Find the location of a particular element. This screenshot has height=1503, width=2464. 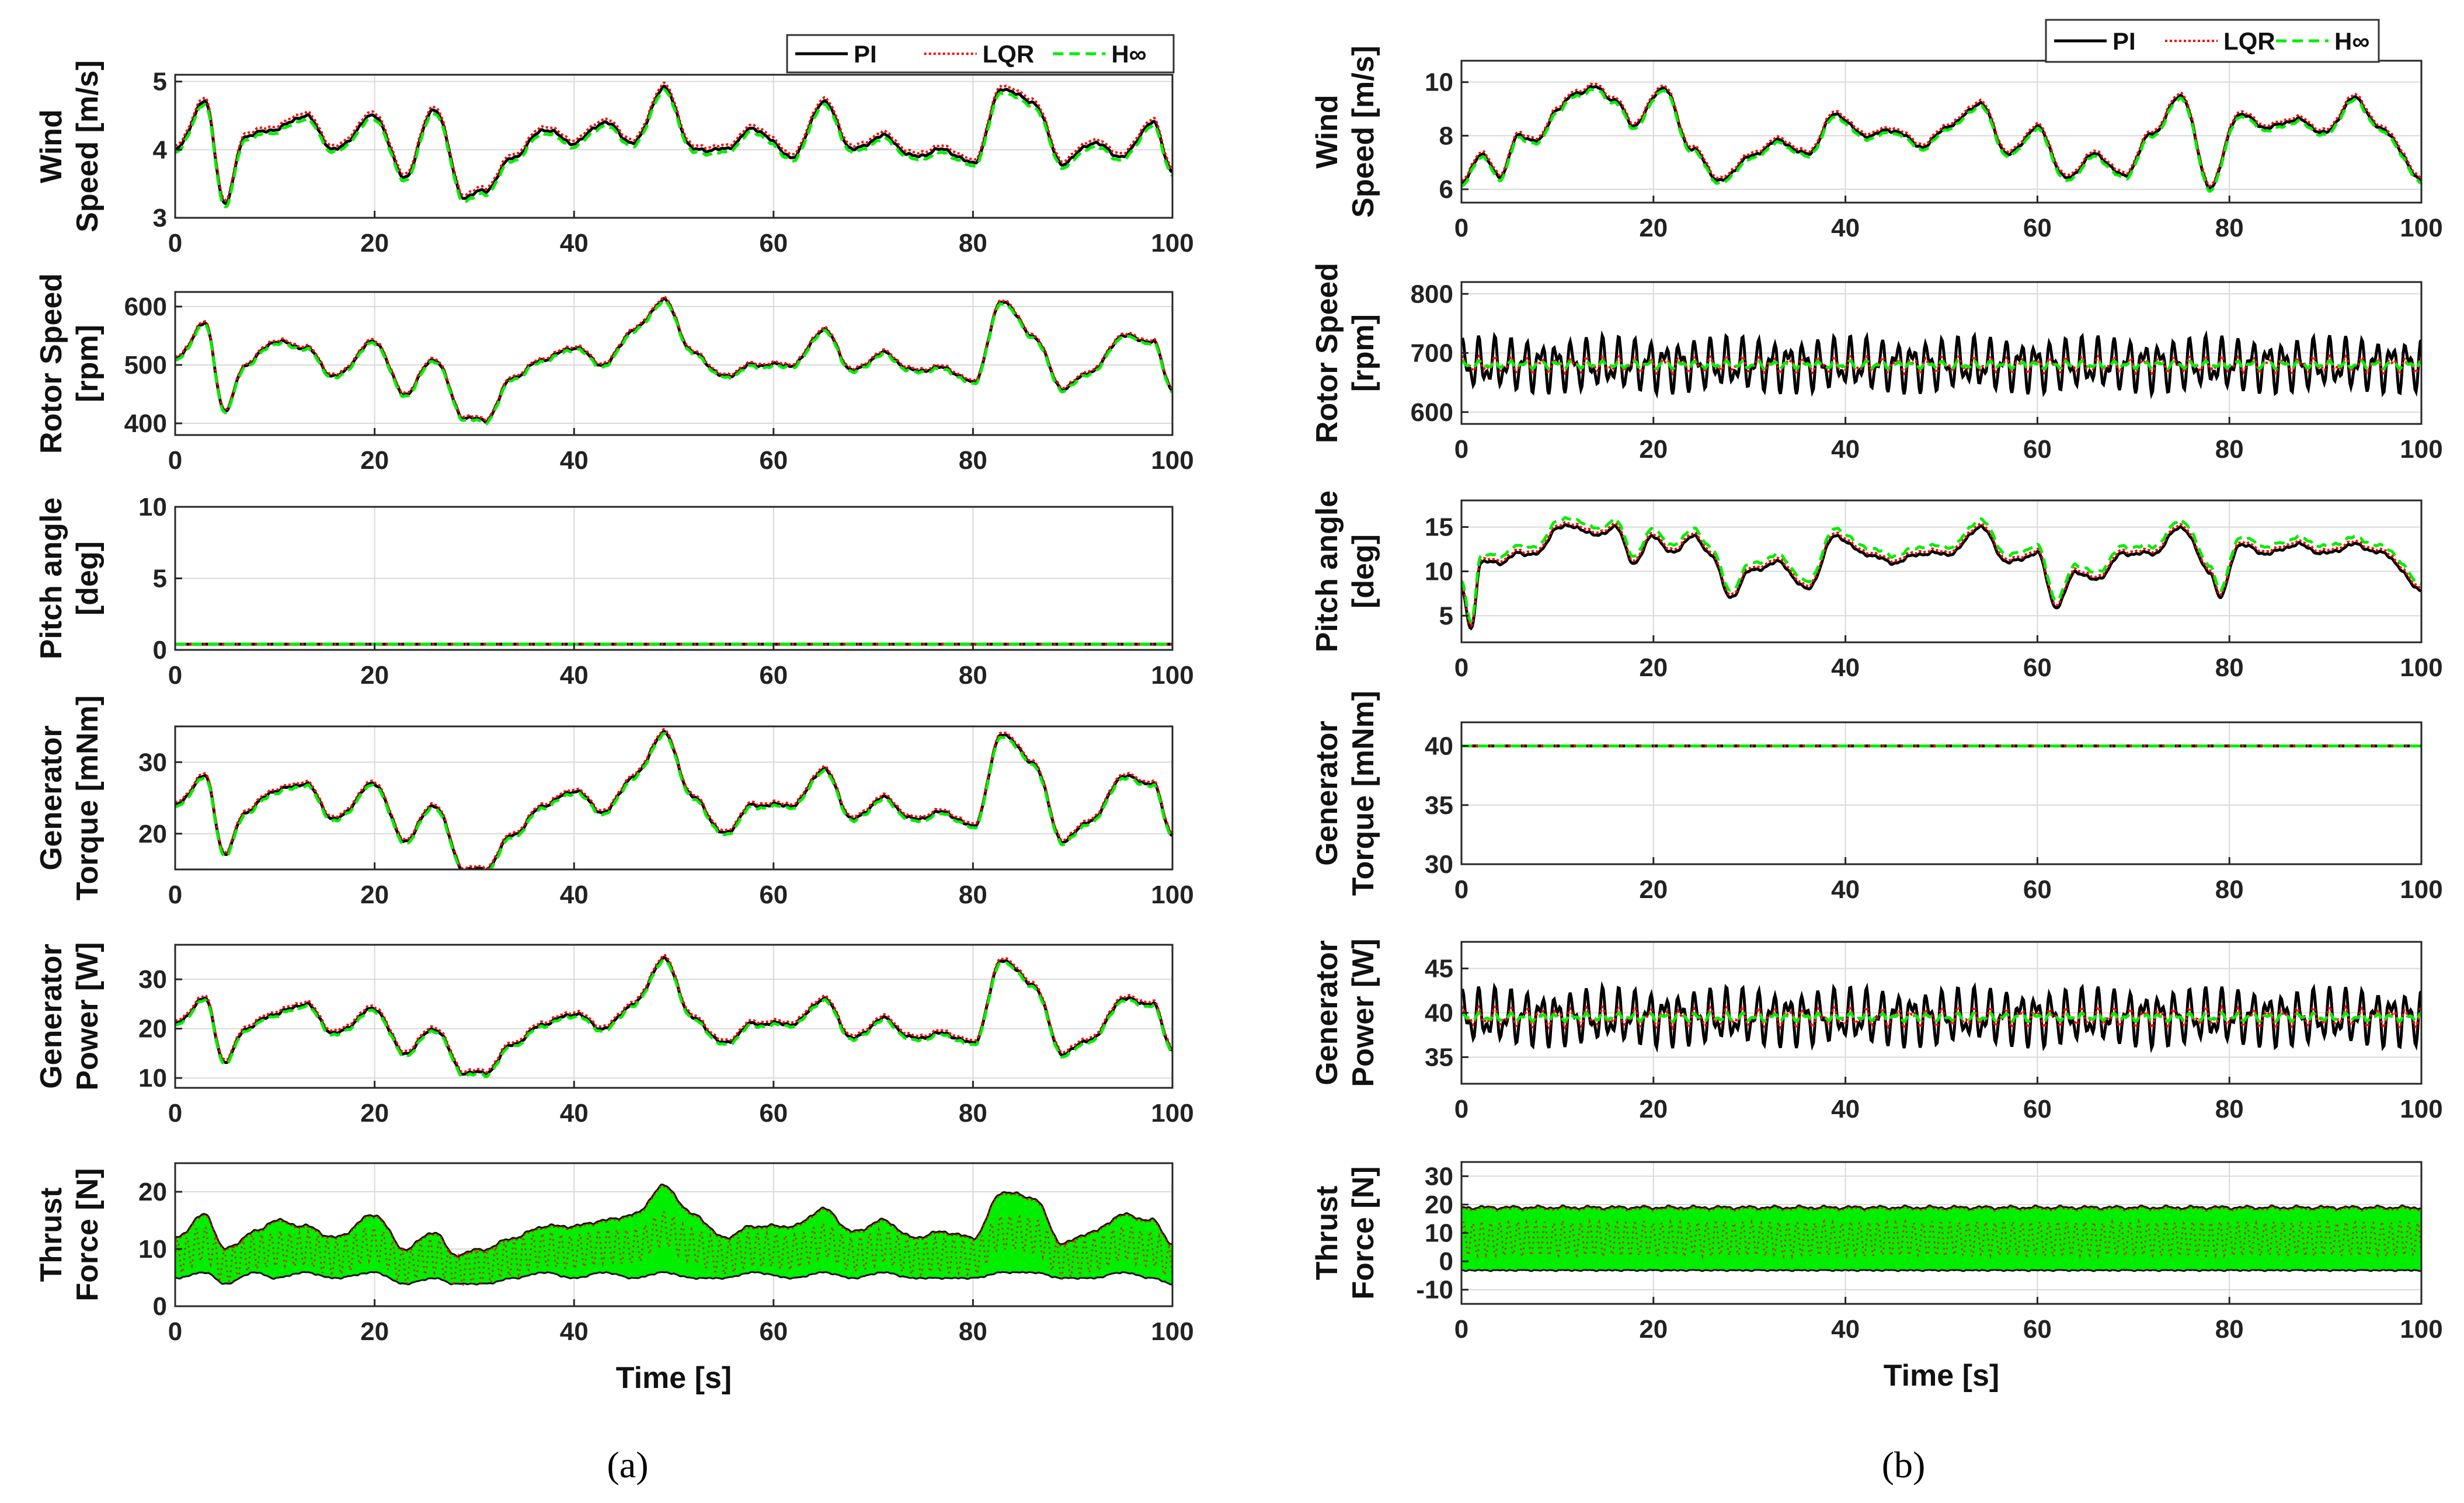

subplot-b-3: 0 20 40 60 80 100 30 35 40 GeneratorTorque [mNm] is located at coordinates (1876, 798).